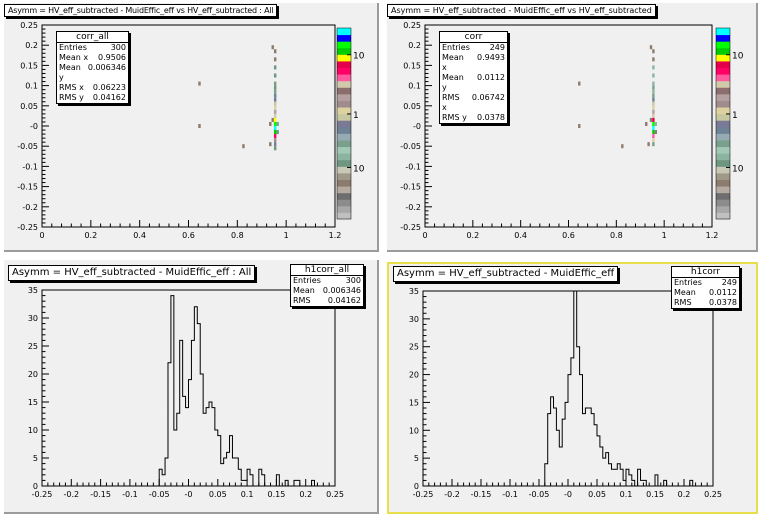 Image resolution: width=761 pixels, height=518 pixels. Describe the element at coordinates (100, 494) in the screenshot. I see `x-tick-label: -0.15` at that location.